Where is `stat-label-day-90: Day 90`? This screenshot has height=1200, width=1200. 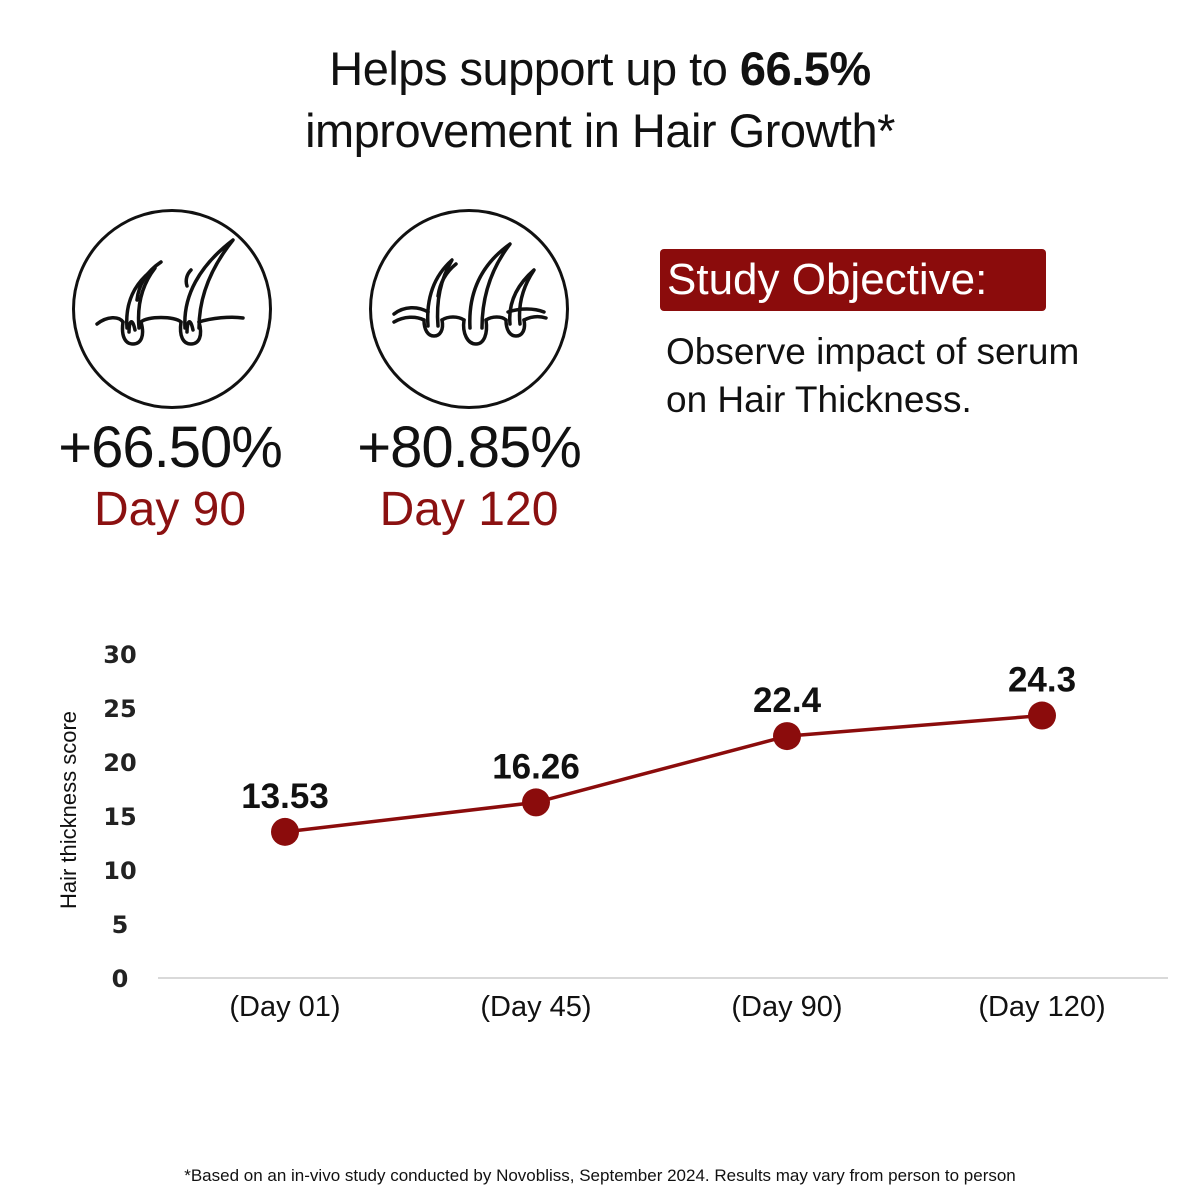 stat-label-day-90: Day 90 is located at coordinates (170, 509).